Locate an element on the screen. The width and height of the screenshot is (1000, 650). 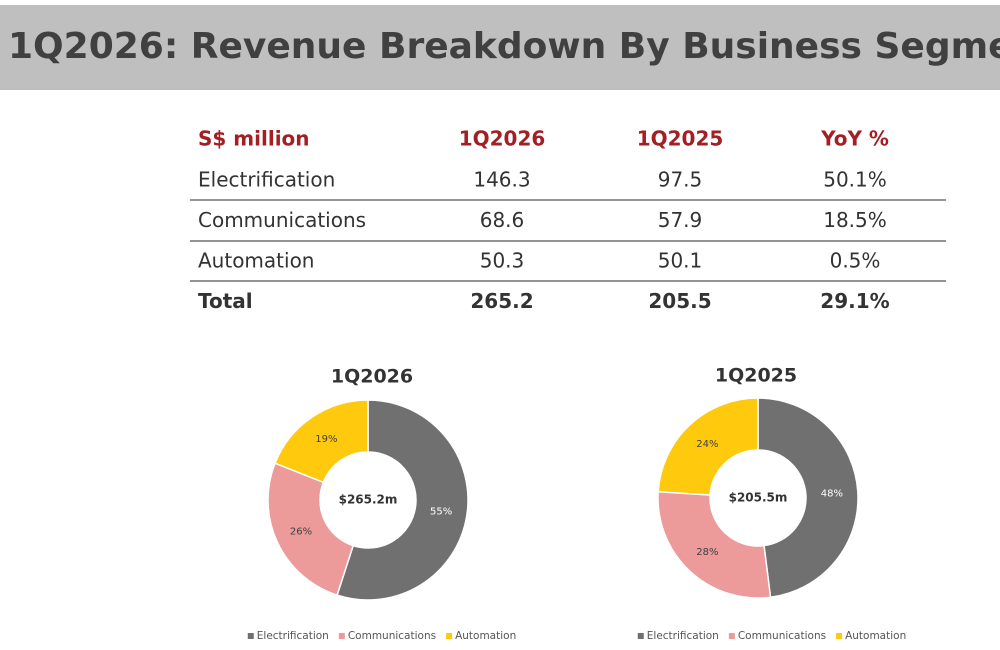
column-header: 1Q2025 is located at coordinates (680, 139).